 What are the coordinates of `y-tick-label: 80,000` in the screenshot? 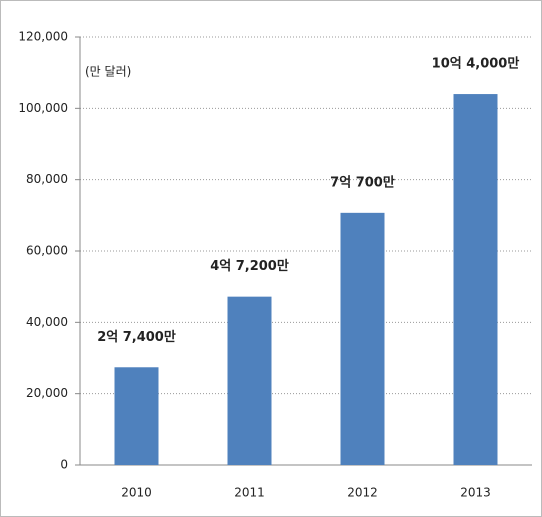 It's located at (47, 179).